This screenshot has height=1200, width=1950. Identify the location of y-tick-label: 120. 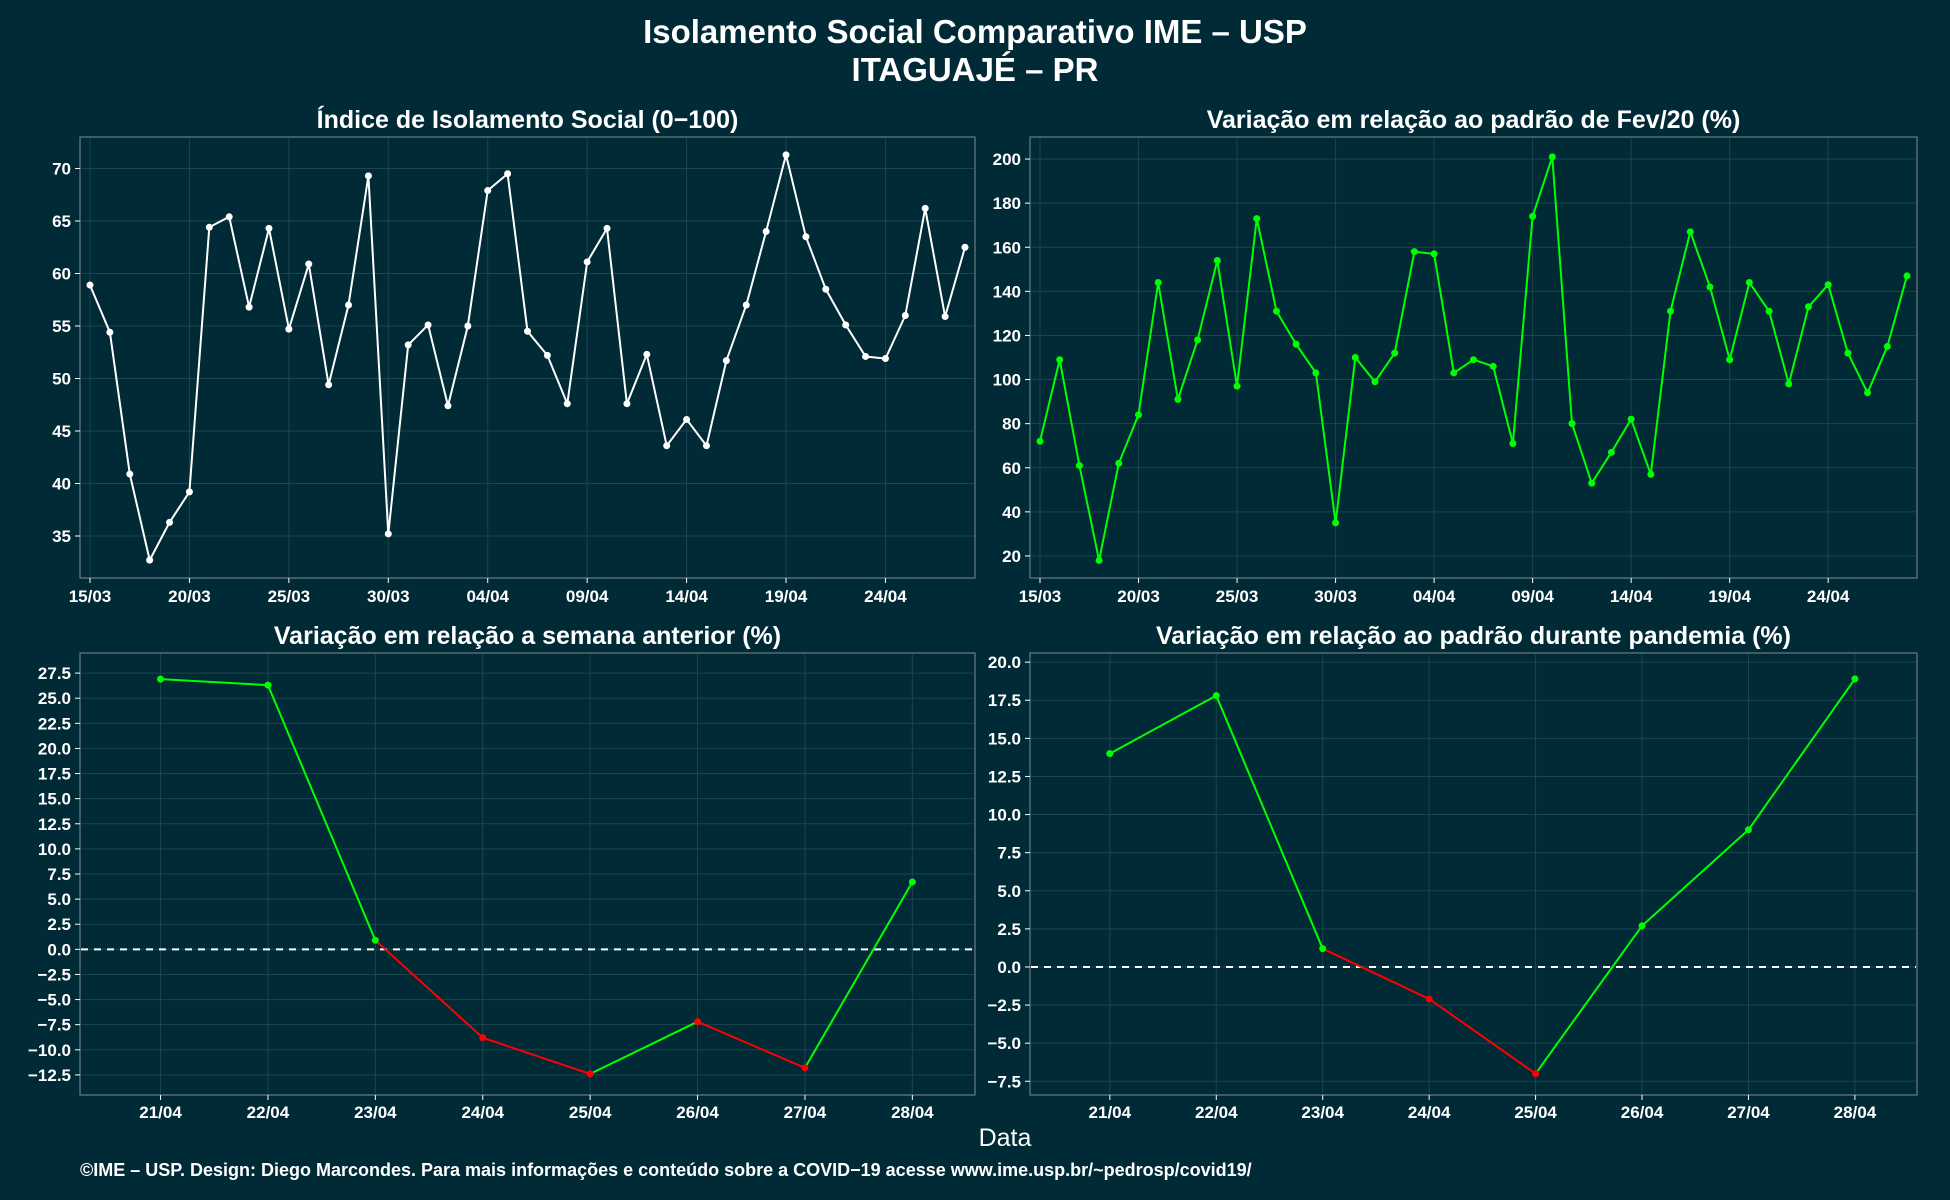
(1007, 335).